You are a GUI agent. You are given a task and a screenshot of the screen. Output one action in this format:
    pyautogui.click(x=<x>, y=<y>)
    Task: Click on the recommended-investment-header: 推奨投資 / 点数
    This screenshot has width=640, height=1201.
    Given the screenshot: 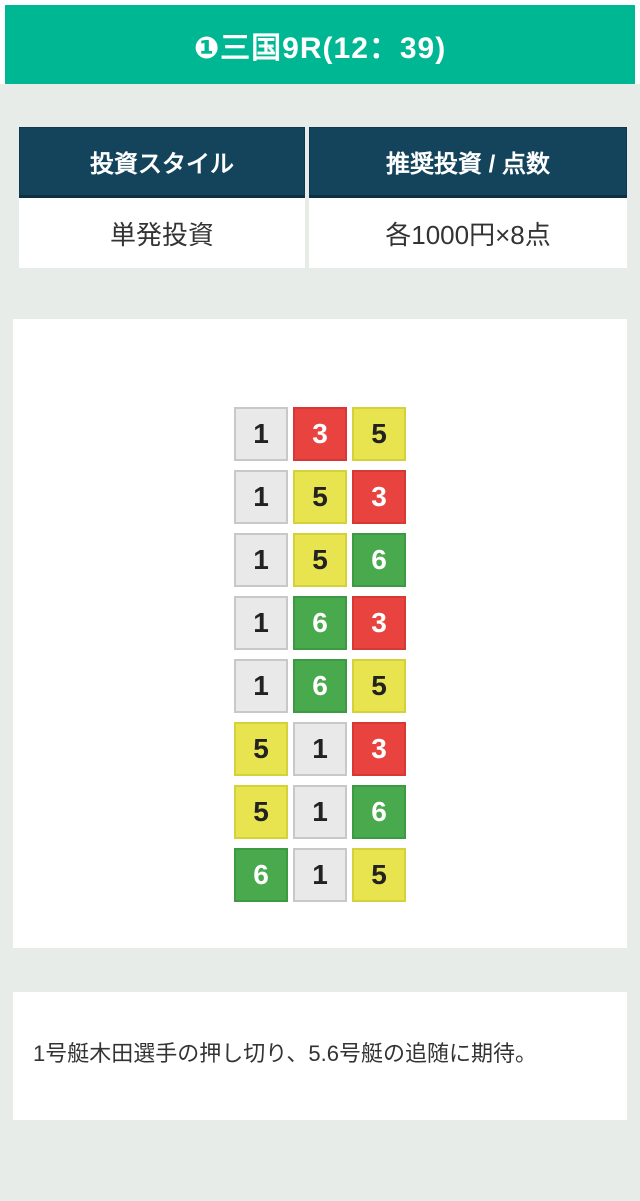 What is the action you would take?
    pyautogui.click(x=468, y=162)
    